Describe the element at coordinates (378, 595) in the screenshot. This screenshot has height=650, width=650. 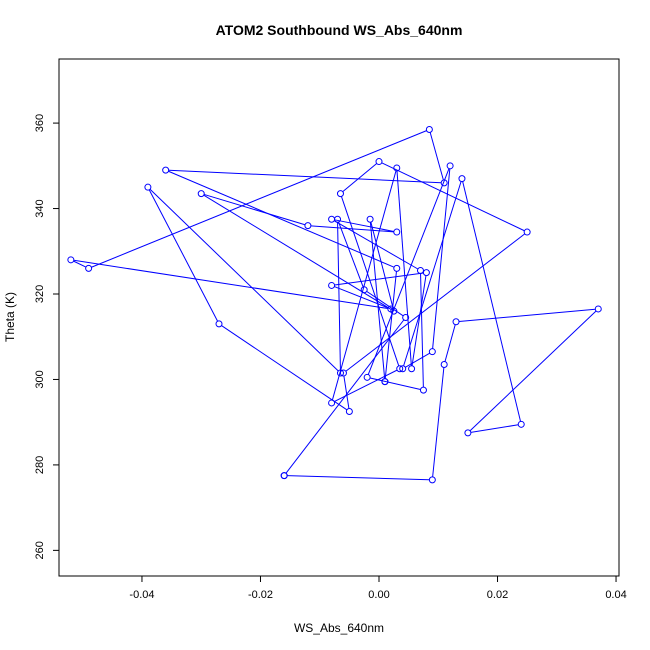
I see `x-tick-label: 0.00` at that location.